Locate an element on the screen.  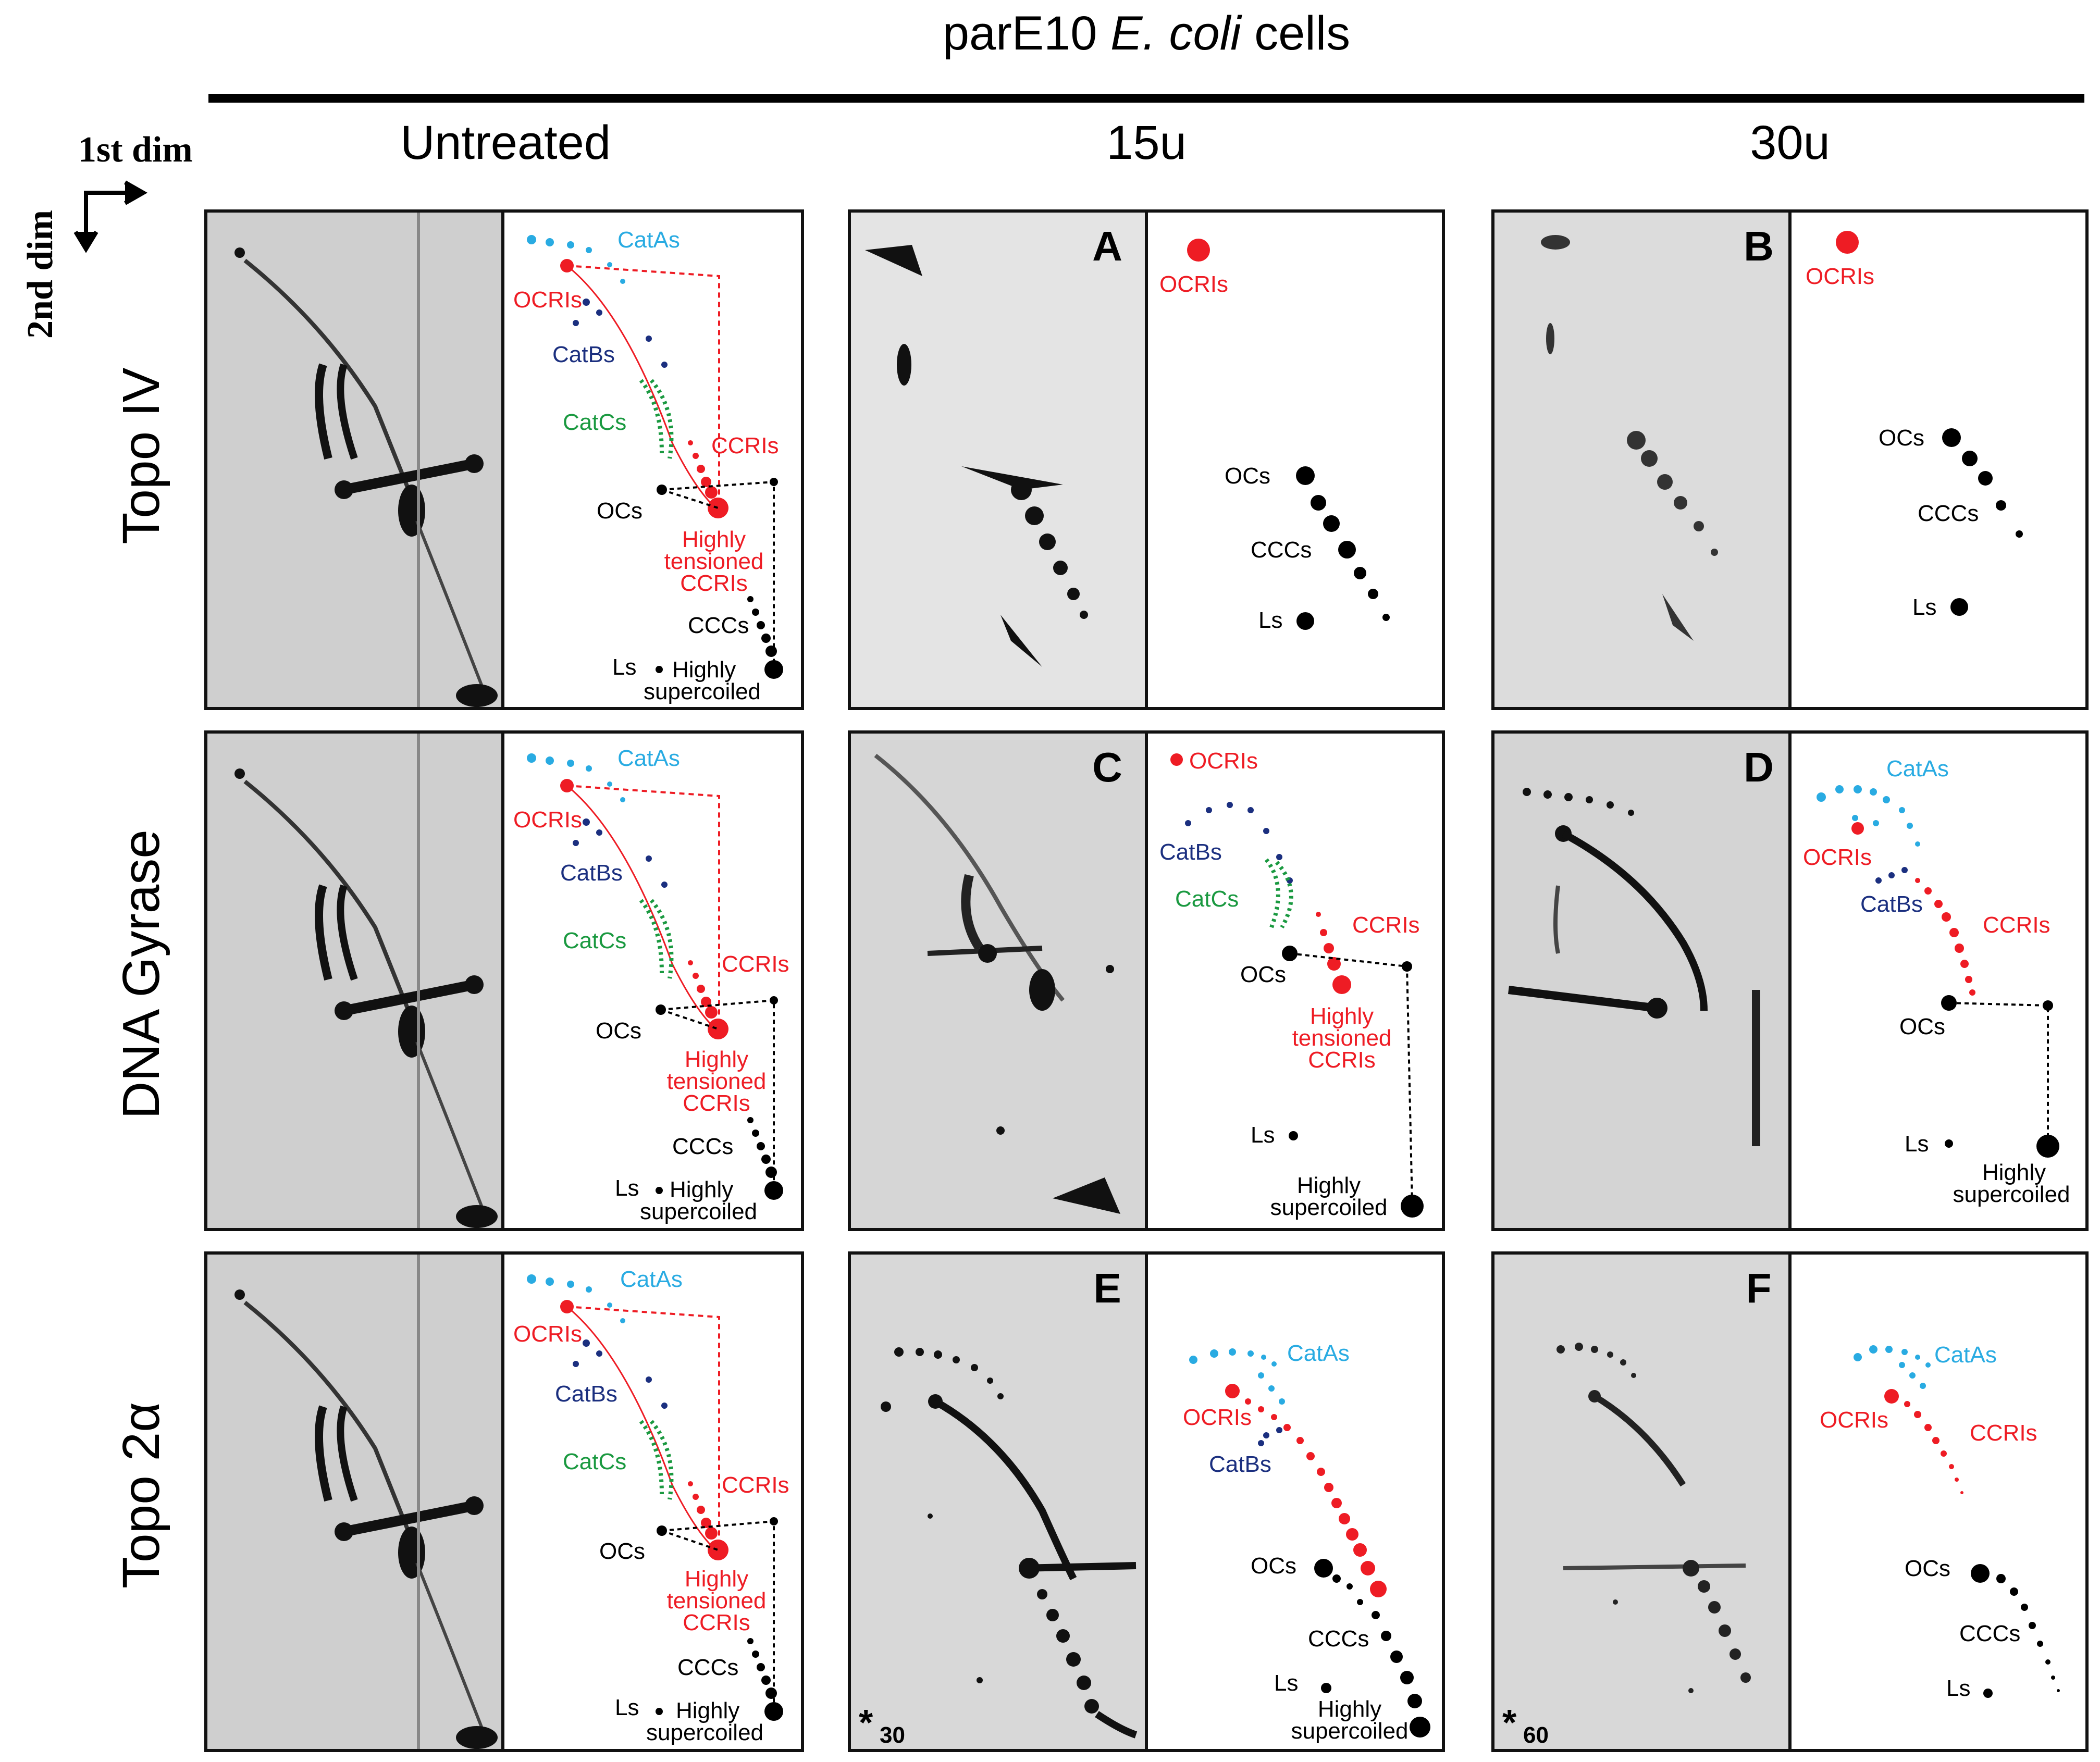
title-underline is located at coordinates (1146, 98).